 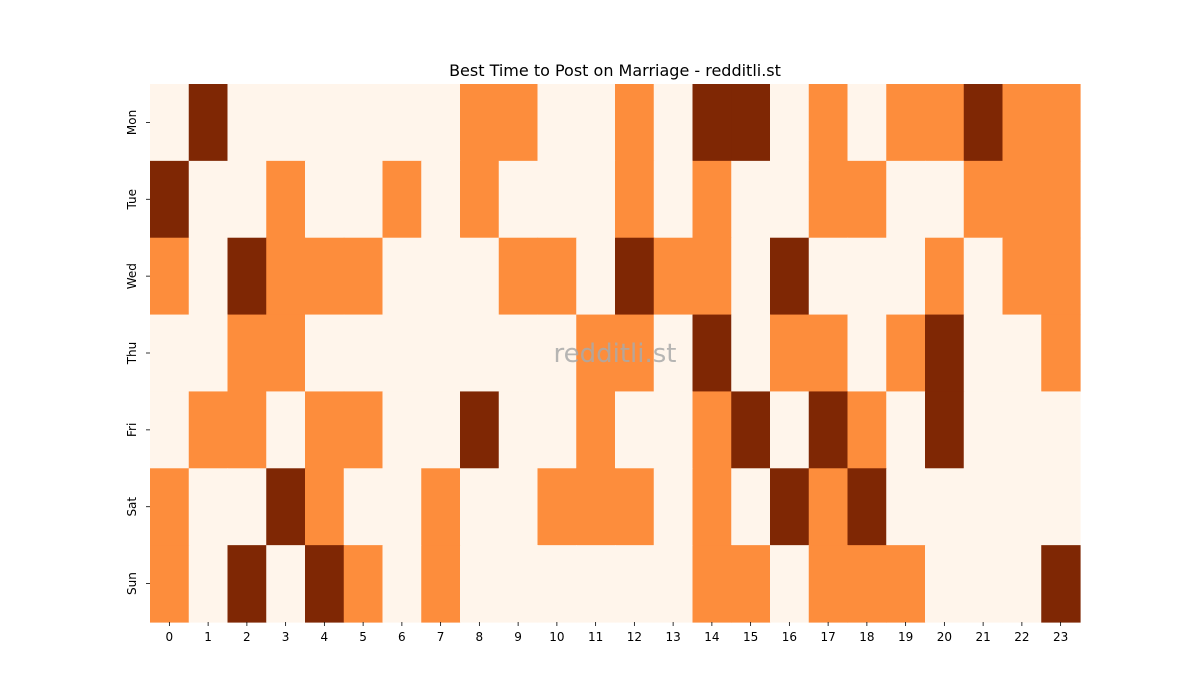 What do you see at coordinates (170, 637) in the screenshot?
I see `x-tick-label: 0` at bounding box center [170, 637].